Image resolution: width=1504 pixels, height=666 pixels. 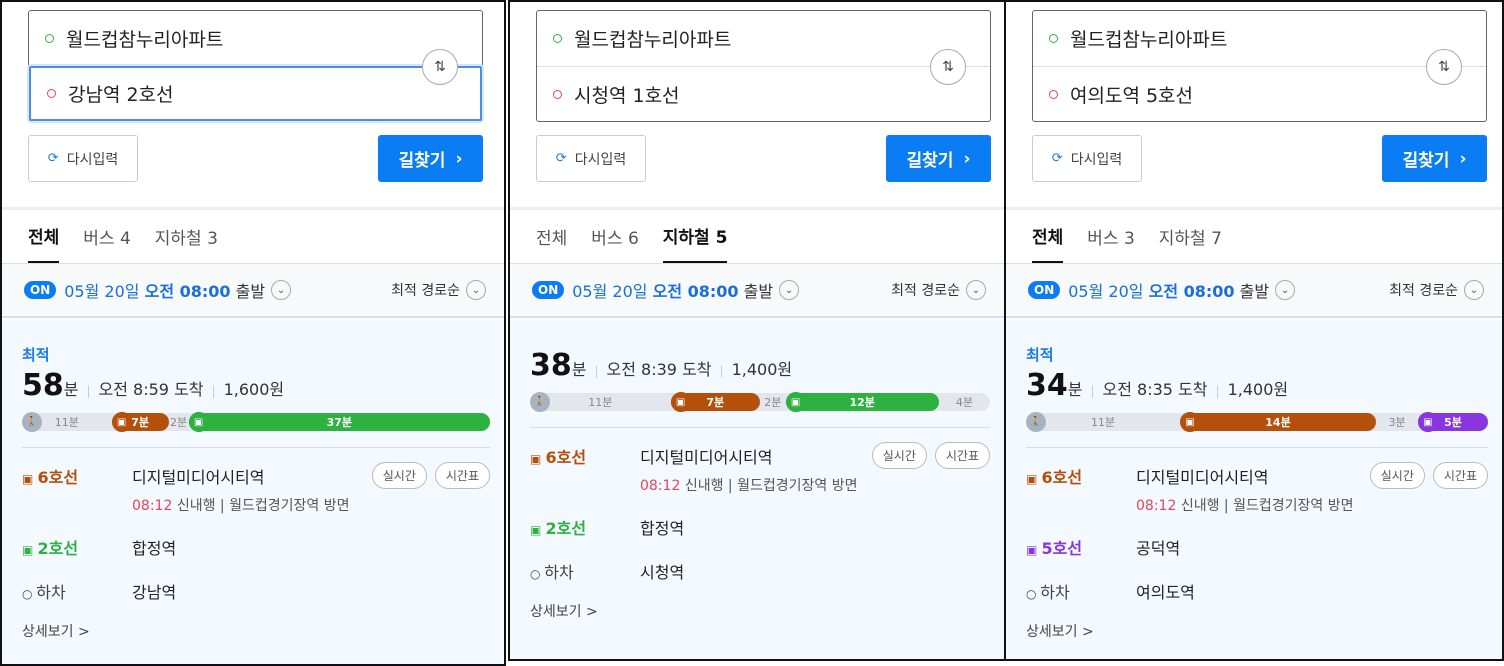 What do you see at coordinates (1096, 159) in the screenshot?
I see `reset-label: 다시입력` at bounding box center [1096, 159].